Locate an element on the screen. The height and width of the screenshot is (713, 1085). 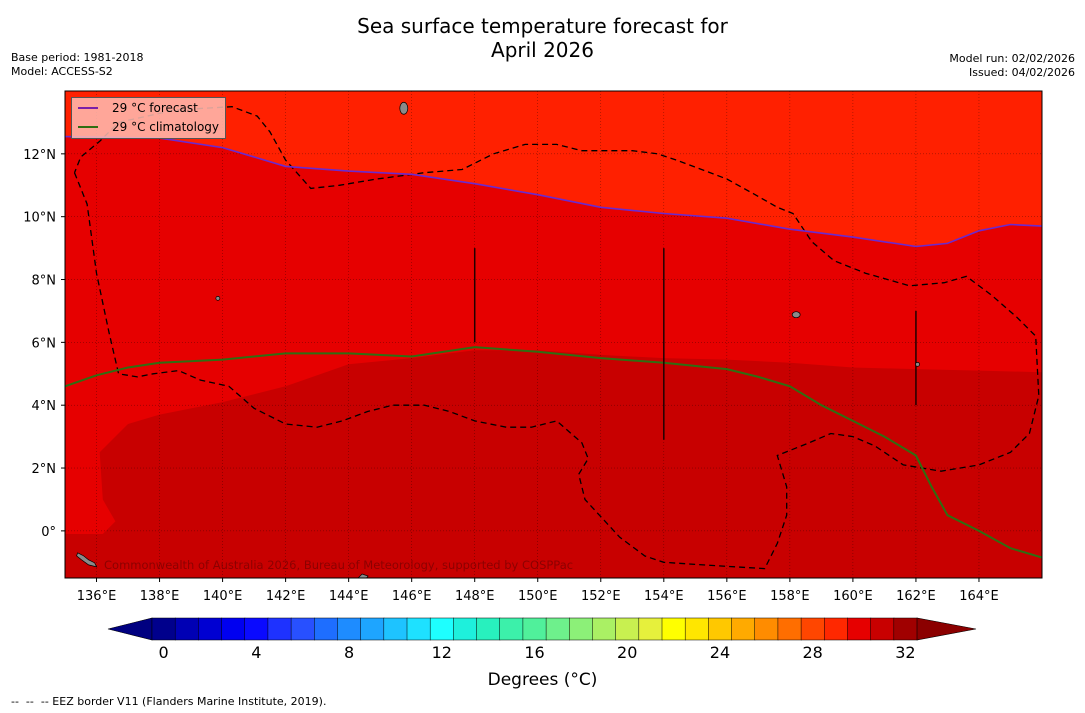
title-line-1: Sea surface temperature forecast for is located at coordinates (542, 26).